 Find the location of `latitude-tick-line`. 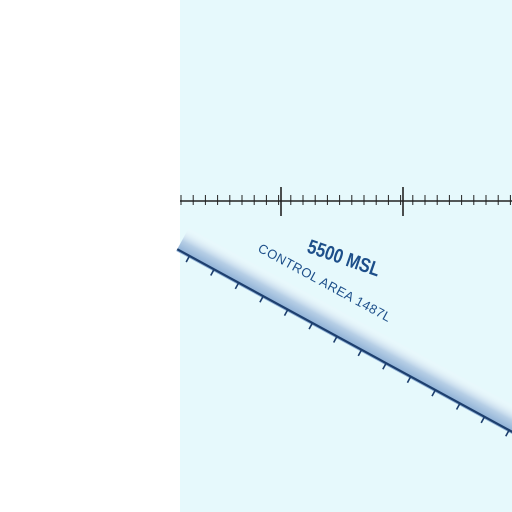

latitude-tick-line is located at coordinates (346, 201).